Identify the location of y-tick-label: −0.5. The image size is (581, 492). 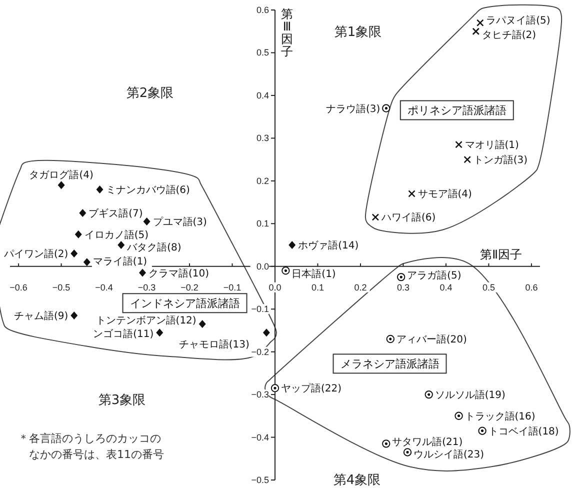
(260, 480).